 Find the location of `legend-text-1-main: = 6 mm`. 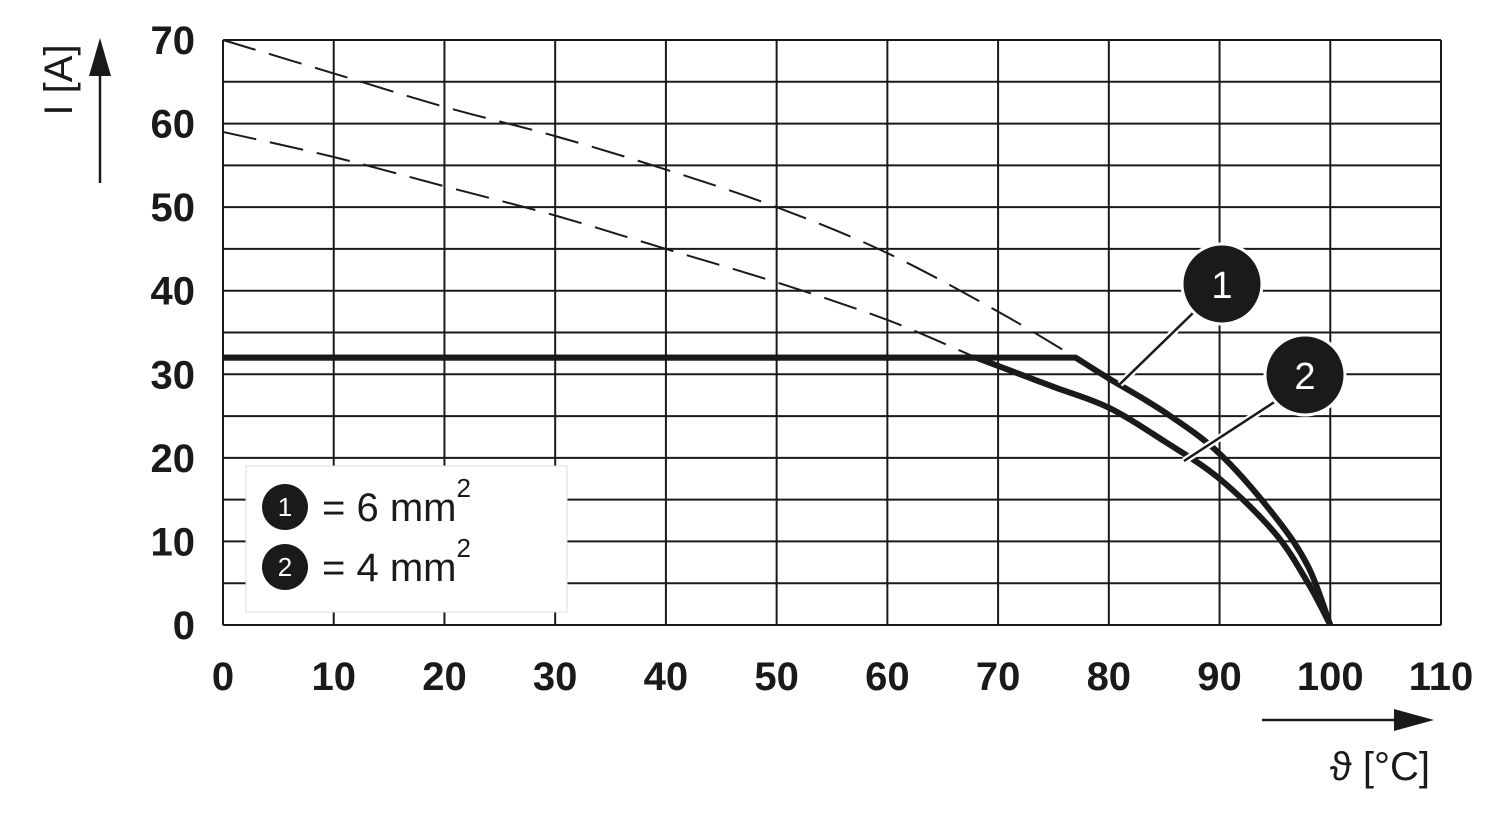

legend-text-1-main: = 6 mm is located at coordinates (389, 508).